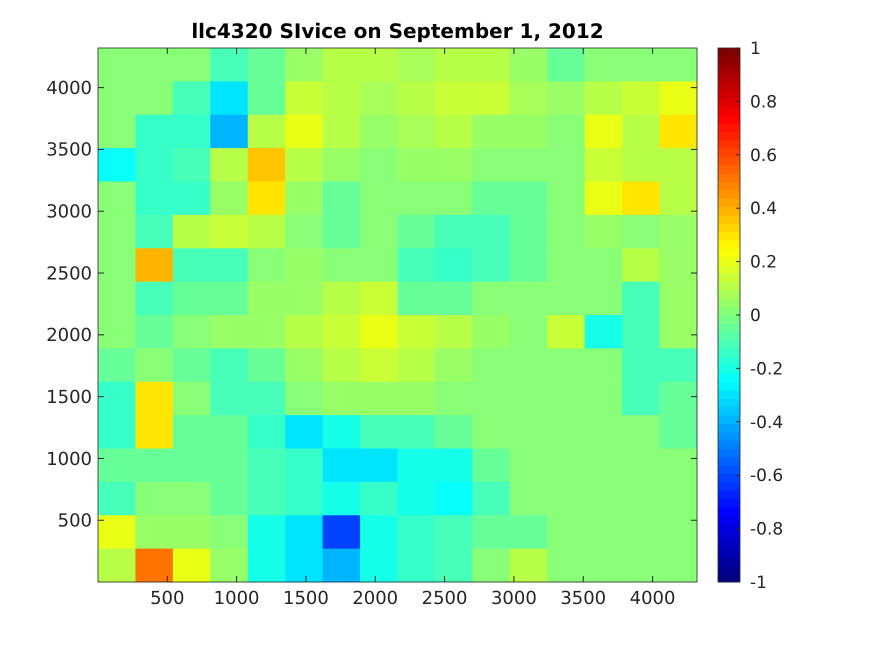 The width and height of the screenshot is (874, 655). Describe the element at coordinates (758, 582) in the screenshot. I see `color-bar-label: -1` at that location.